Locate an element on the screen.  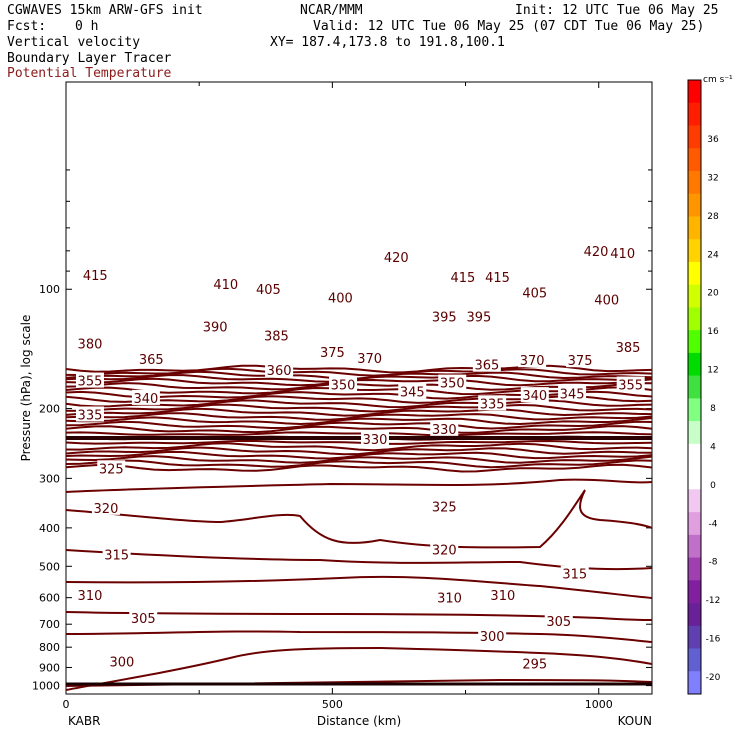
right-endpoint-label: KOUN is located at coordinates (635, 721).